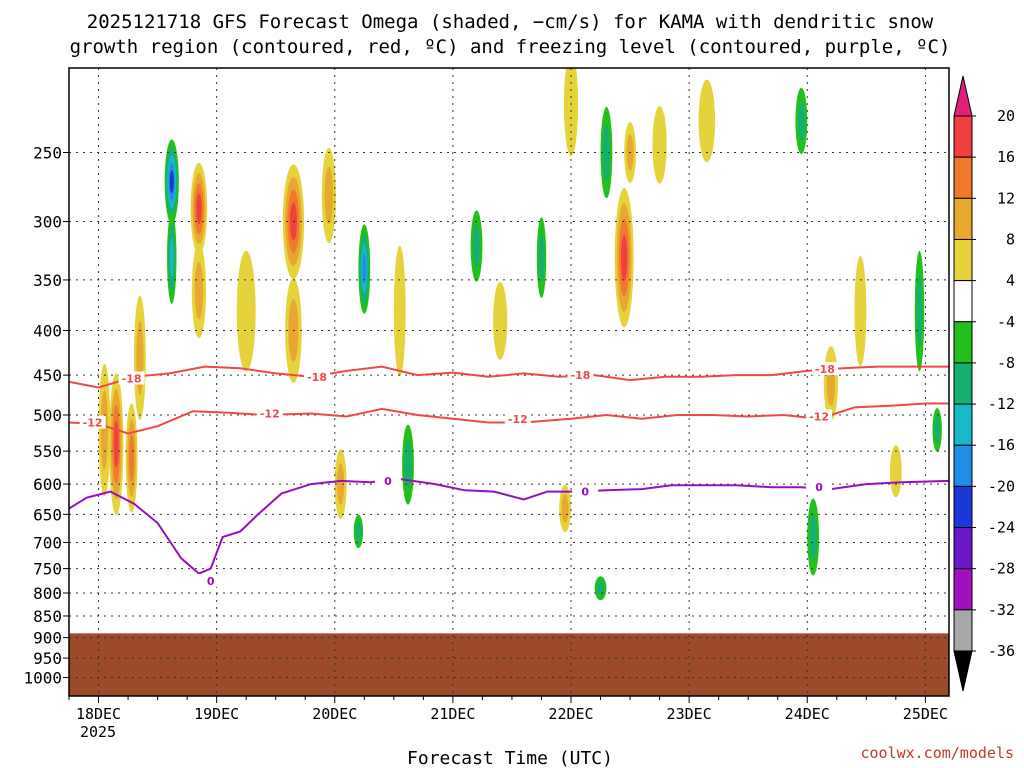 The width and height of the screenshot is (1024, 768). What do you see at coordinates (47, 280) in the screenshot?
I see `y-tick-label: 350` at bounding box center [47, 280].